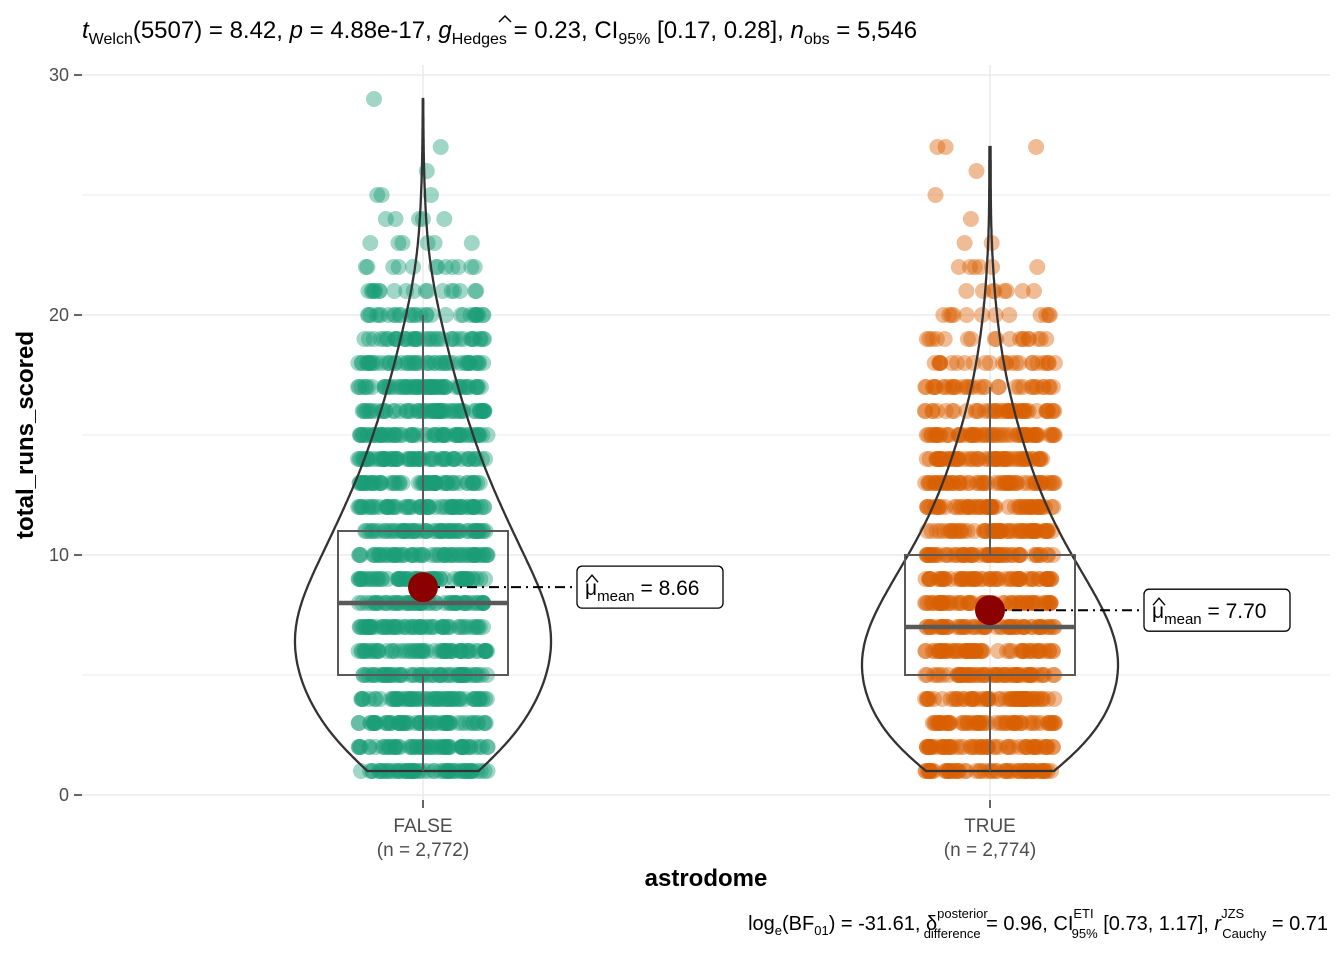 This screenshot has height=965, width=1344. What do you see at coordinates (59, 315) in the screenshot?
I see `y-tick-label: 20` at bounding box center [59, 315].